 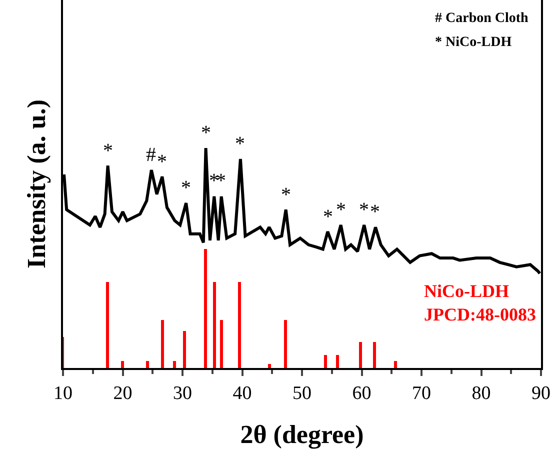 I want to click on x-tick-label: 30, so click(x=182, y=393).